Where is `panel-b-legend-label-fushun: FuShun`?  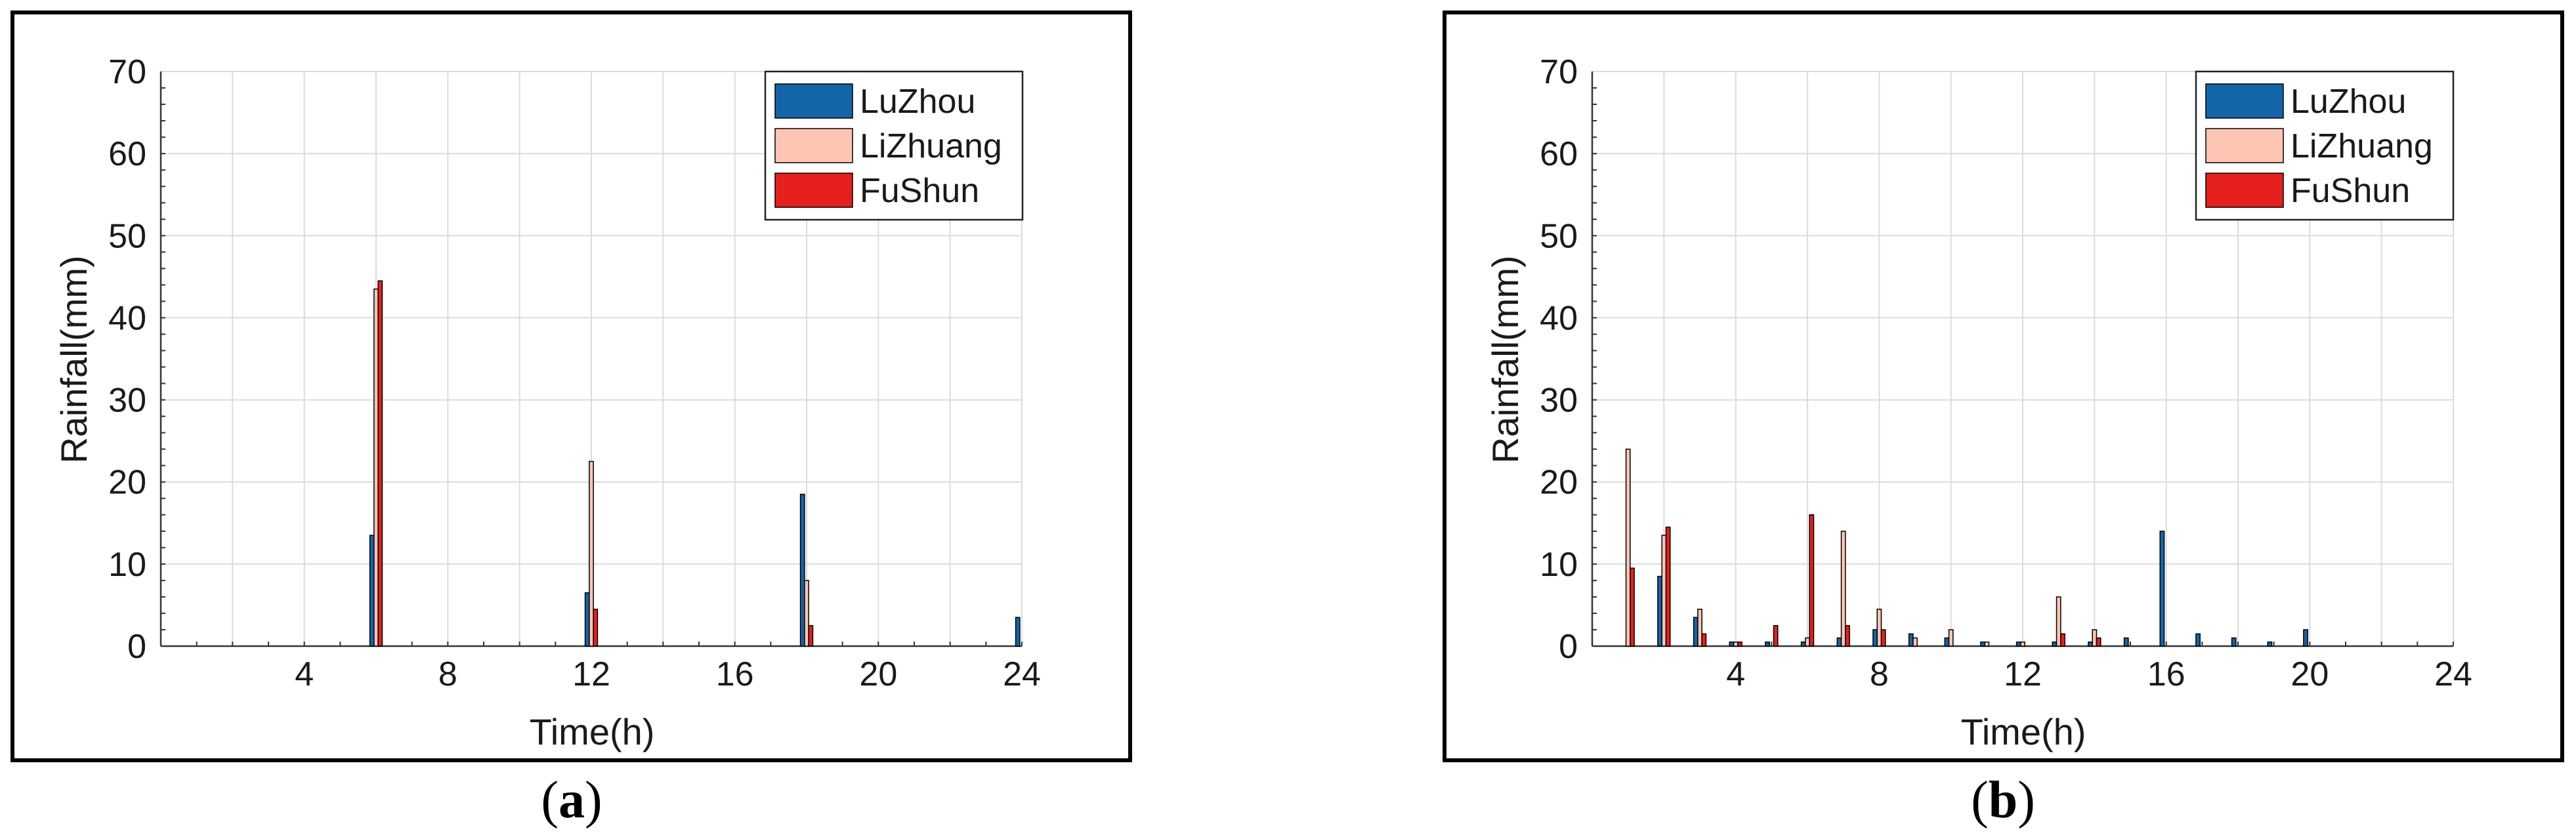
panel-b-legend-label-fushun: FuShun is located at coordinates (2350, 191).